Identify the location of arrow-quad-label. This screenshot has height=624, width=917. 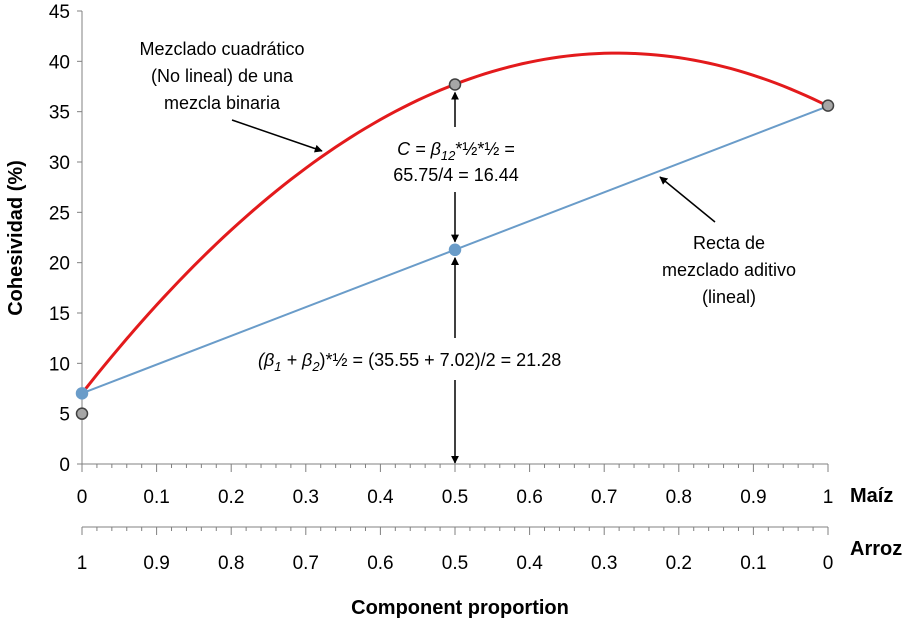
(277, 136).